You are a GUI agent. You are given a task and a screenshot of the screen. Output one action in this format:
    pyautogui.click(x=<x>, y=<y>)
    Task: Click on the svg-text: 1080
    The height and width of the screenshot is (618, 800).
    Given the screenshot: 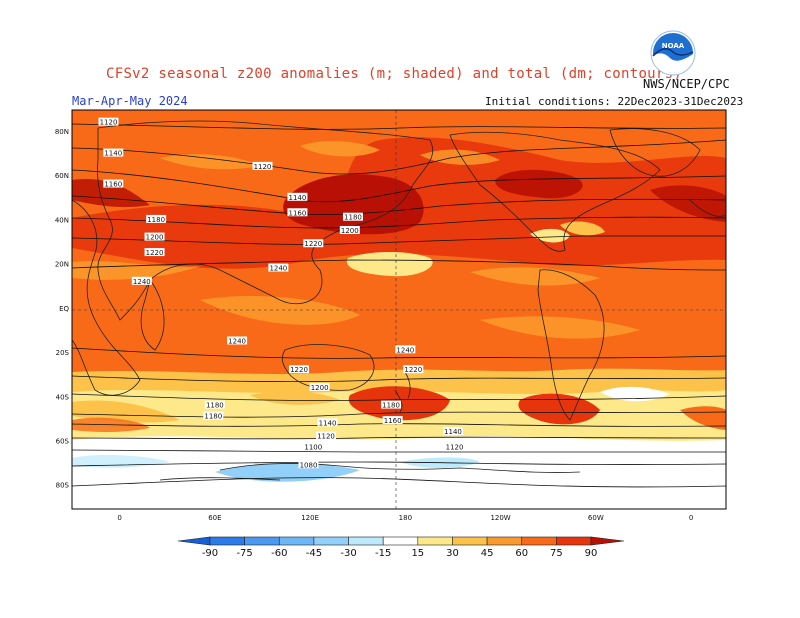 What is the action you would take?
    pyautogui.click(x=309, y=465)
    